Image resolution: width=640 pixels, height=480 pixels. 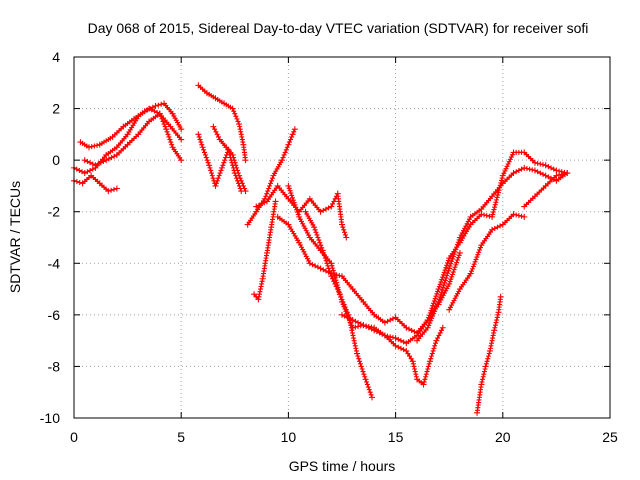 What do you see at coordinates (74, 437) in the screenshot?
I see `x-tick-label: 0` at bounding box center [74, 437].